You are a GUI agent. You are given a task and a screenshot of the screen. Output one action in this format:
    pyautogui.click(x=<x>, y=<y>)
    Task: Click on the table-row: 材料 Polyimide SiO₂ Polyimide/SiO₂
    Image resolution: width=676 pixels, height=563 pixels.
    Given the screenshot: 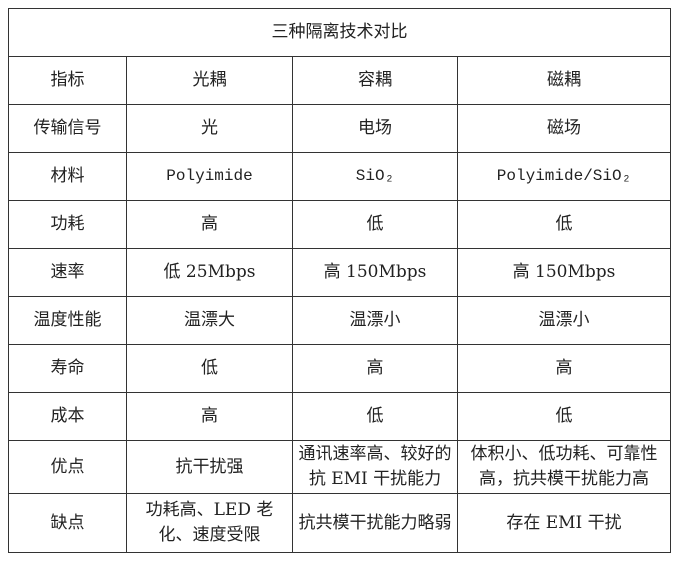 What is the action you would take?
    pyautogui.click(x=339, y=176)
    